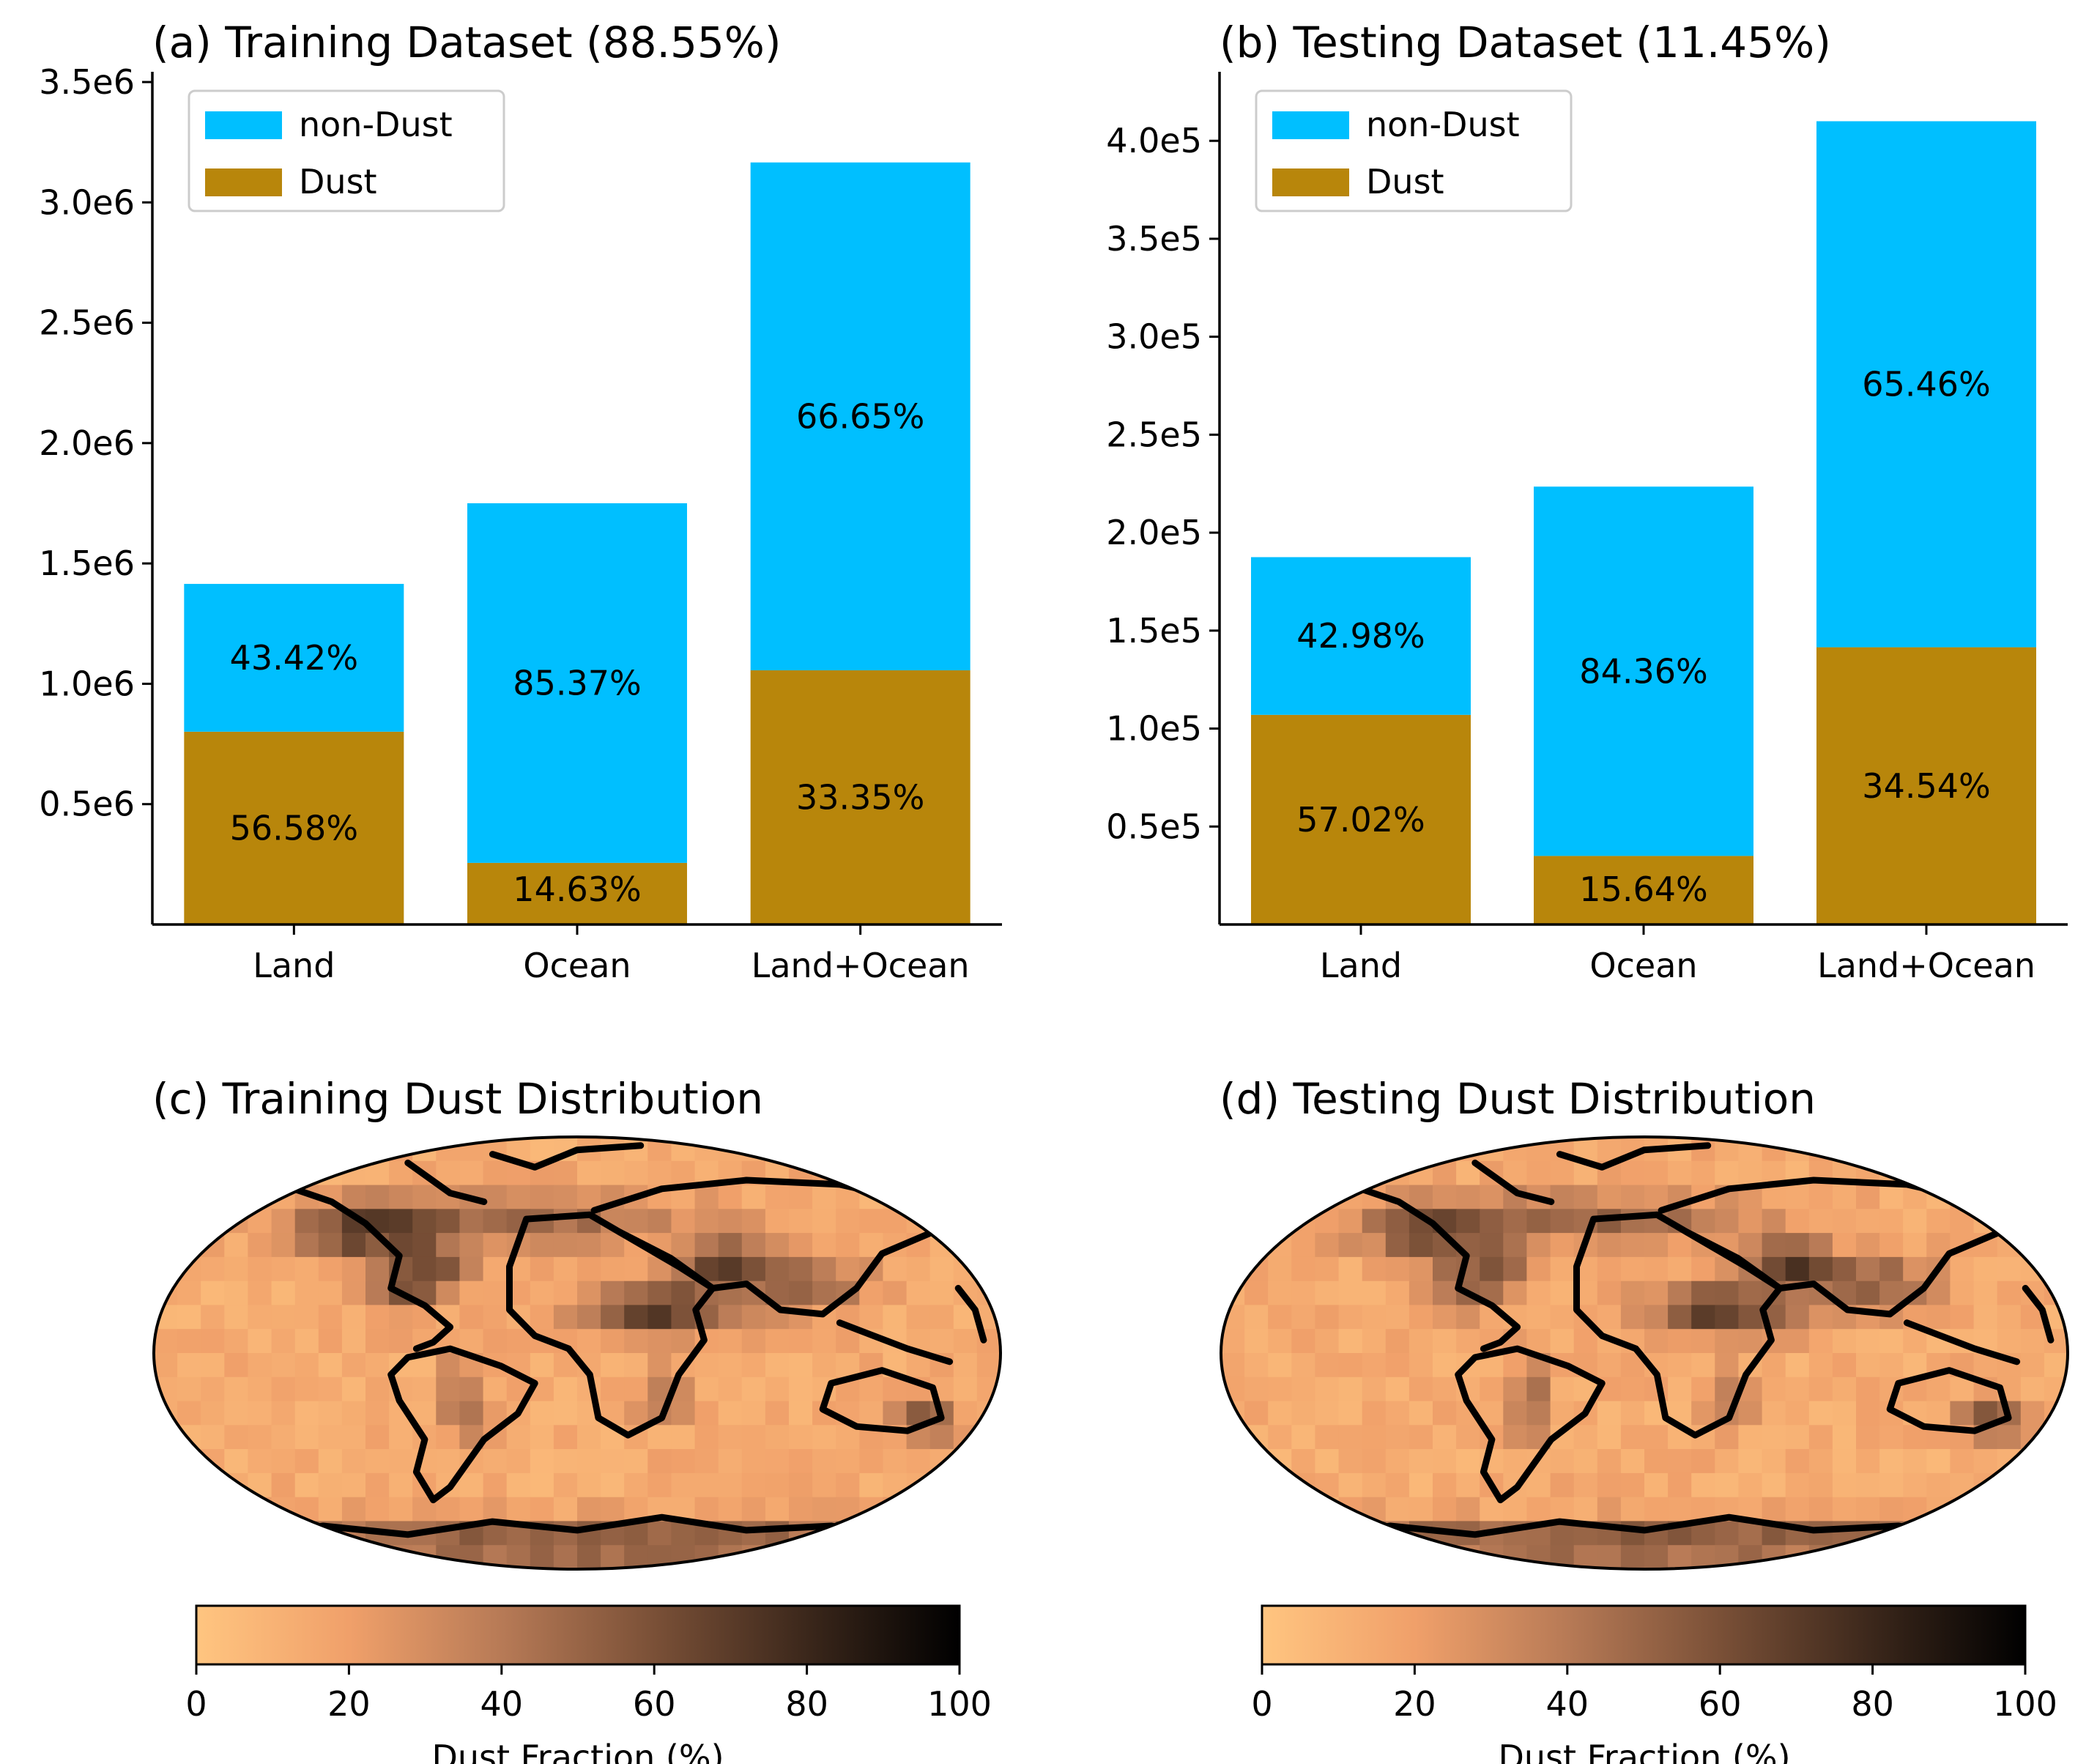 This screenshot has width=2097, height=1764. I want to click on coastline, so click(1449, 1255).